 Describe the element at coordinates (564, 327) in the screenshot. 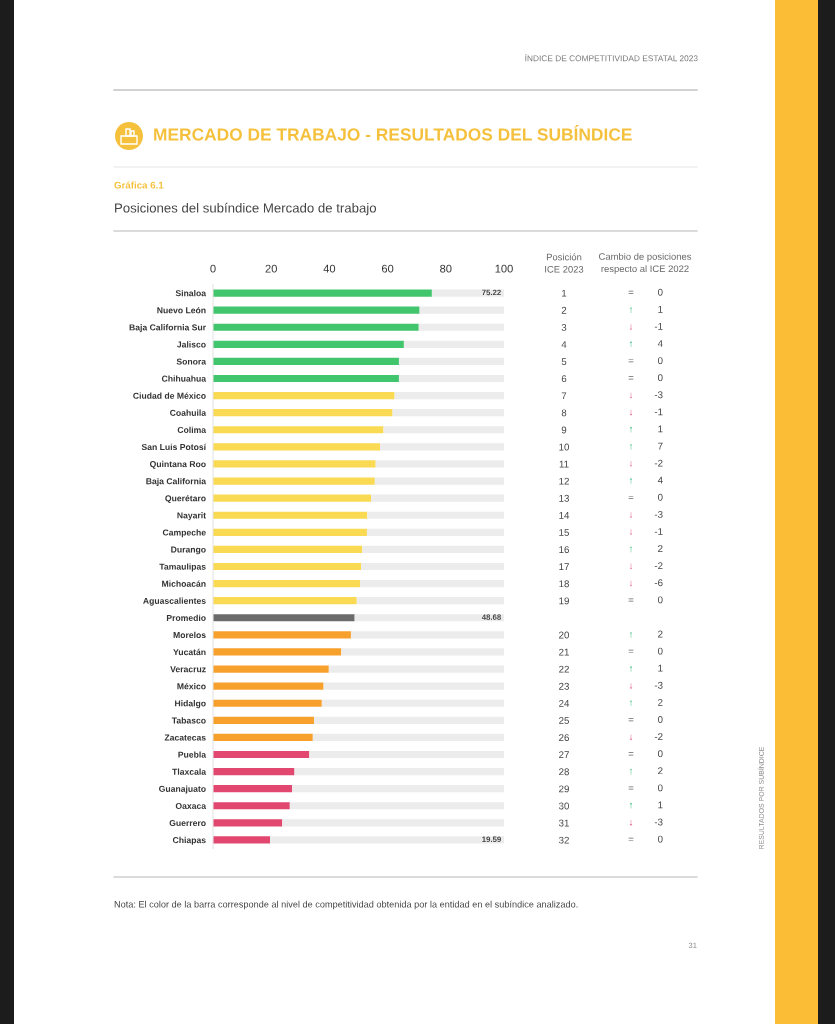

I see `y2-tick-label: 3` at that location.